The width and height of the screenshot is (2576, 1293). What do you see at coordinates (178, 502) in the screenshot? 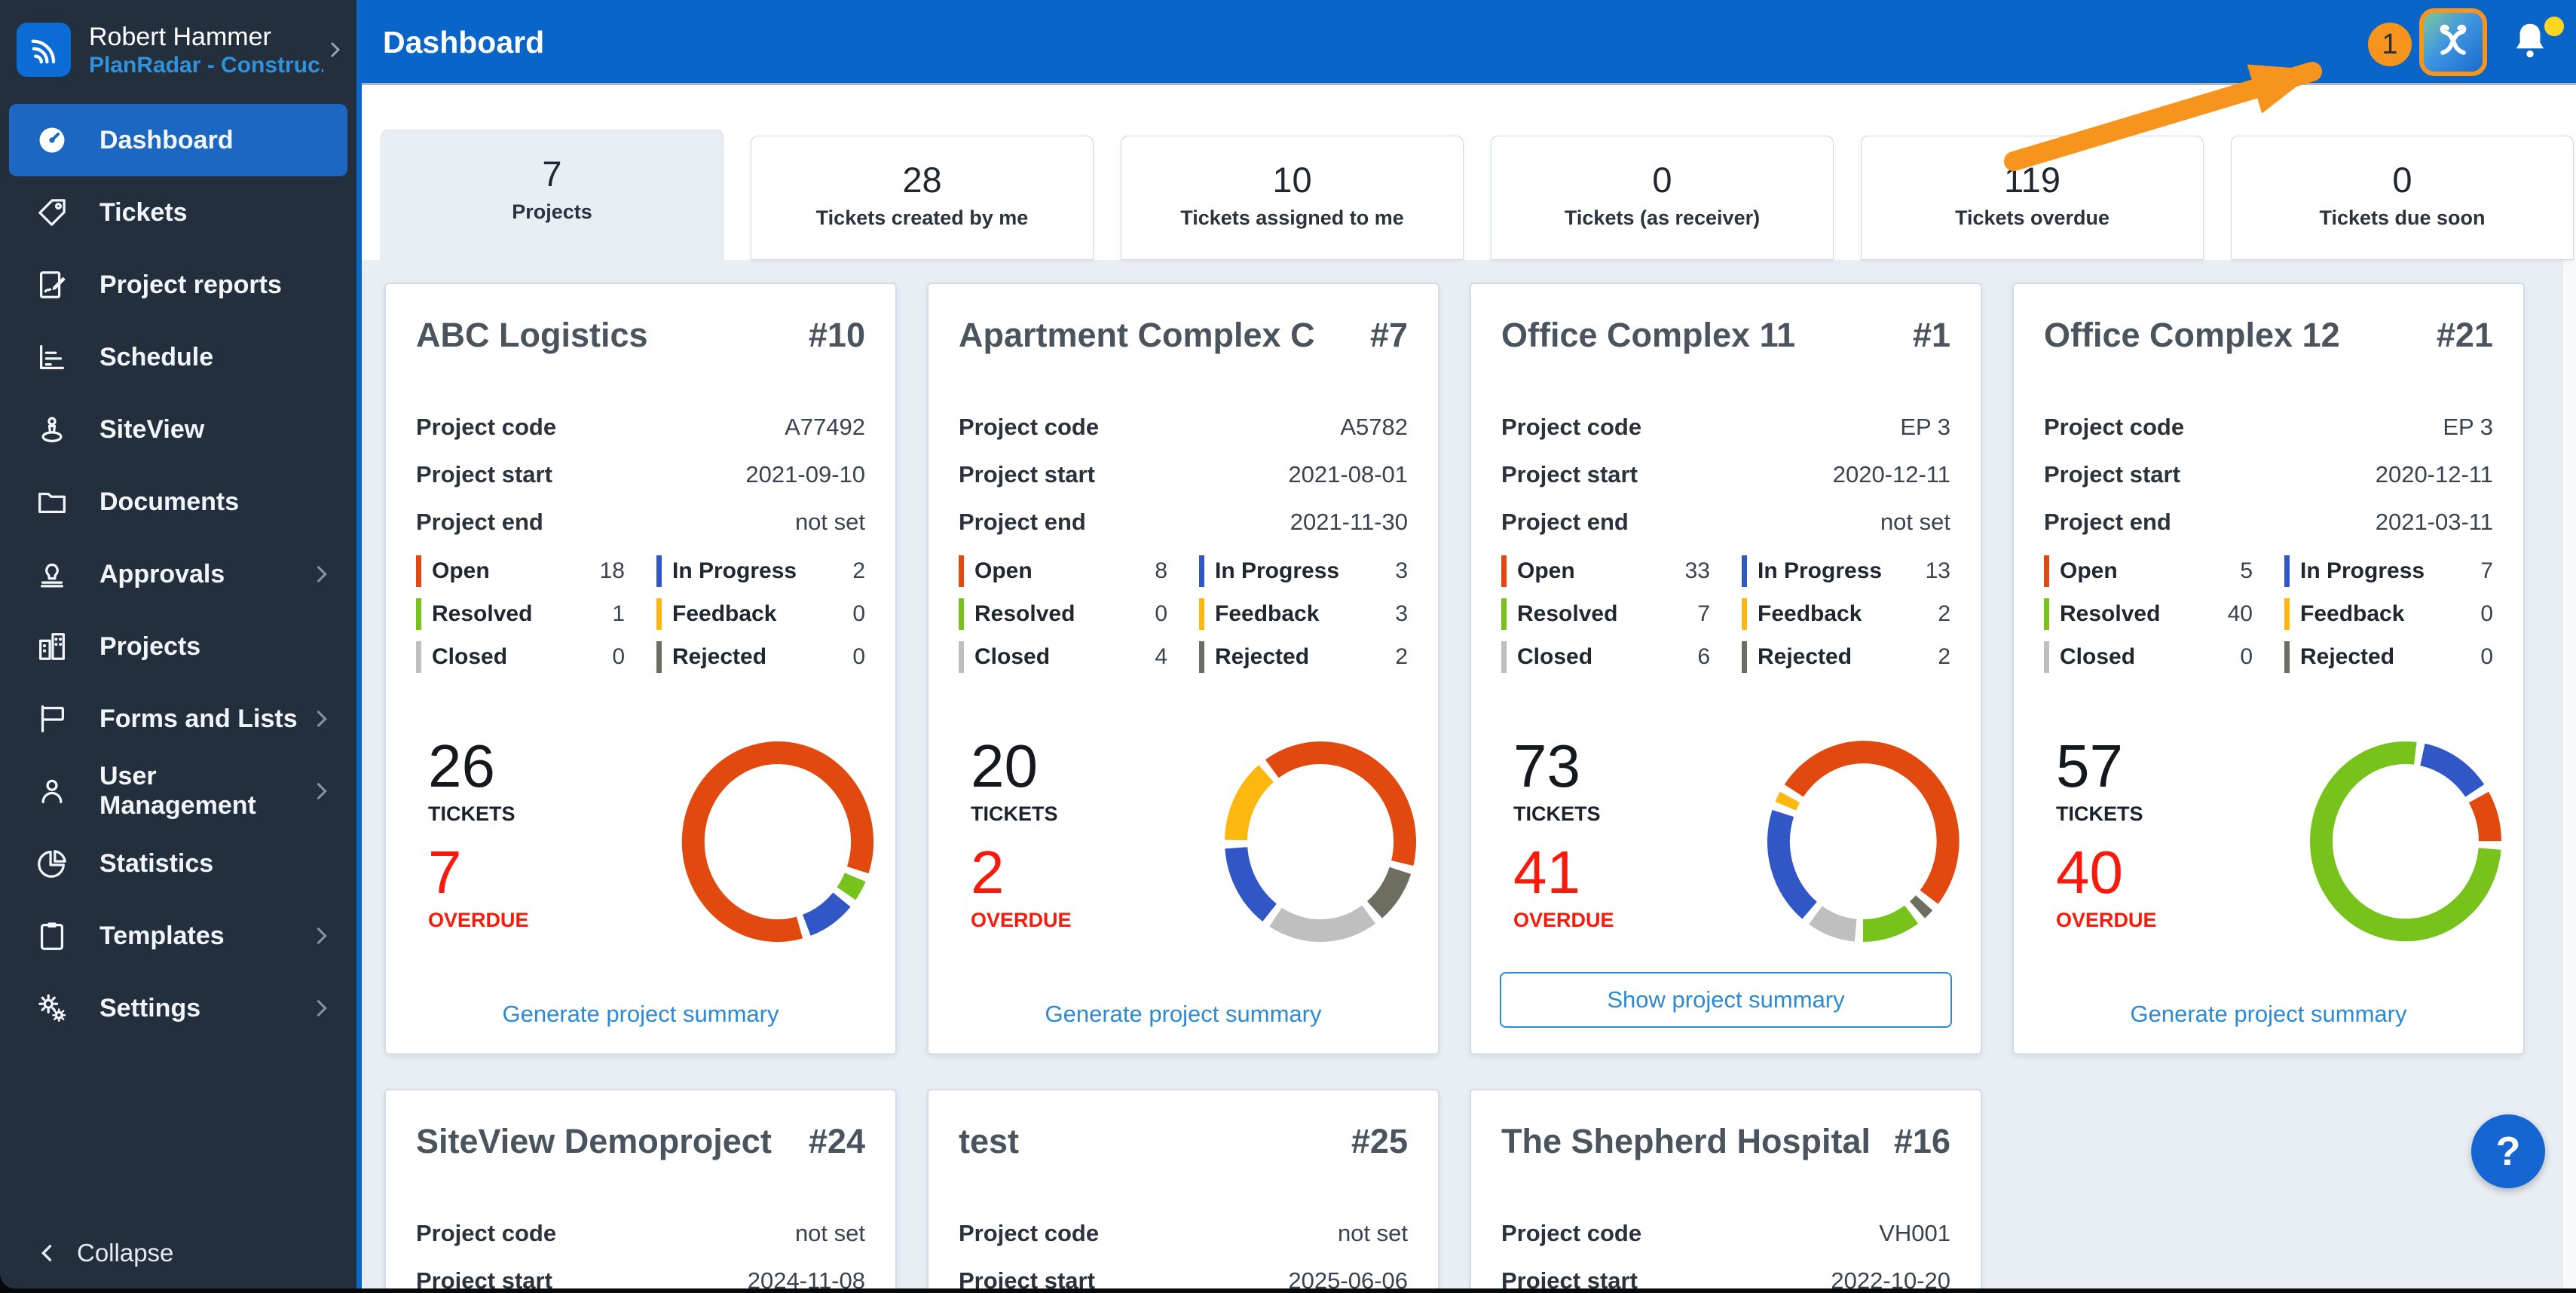
I see `sidebar-item-documents: Documents` at bounding box center [178, 502].